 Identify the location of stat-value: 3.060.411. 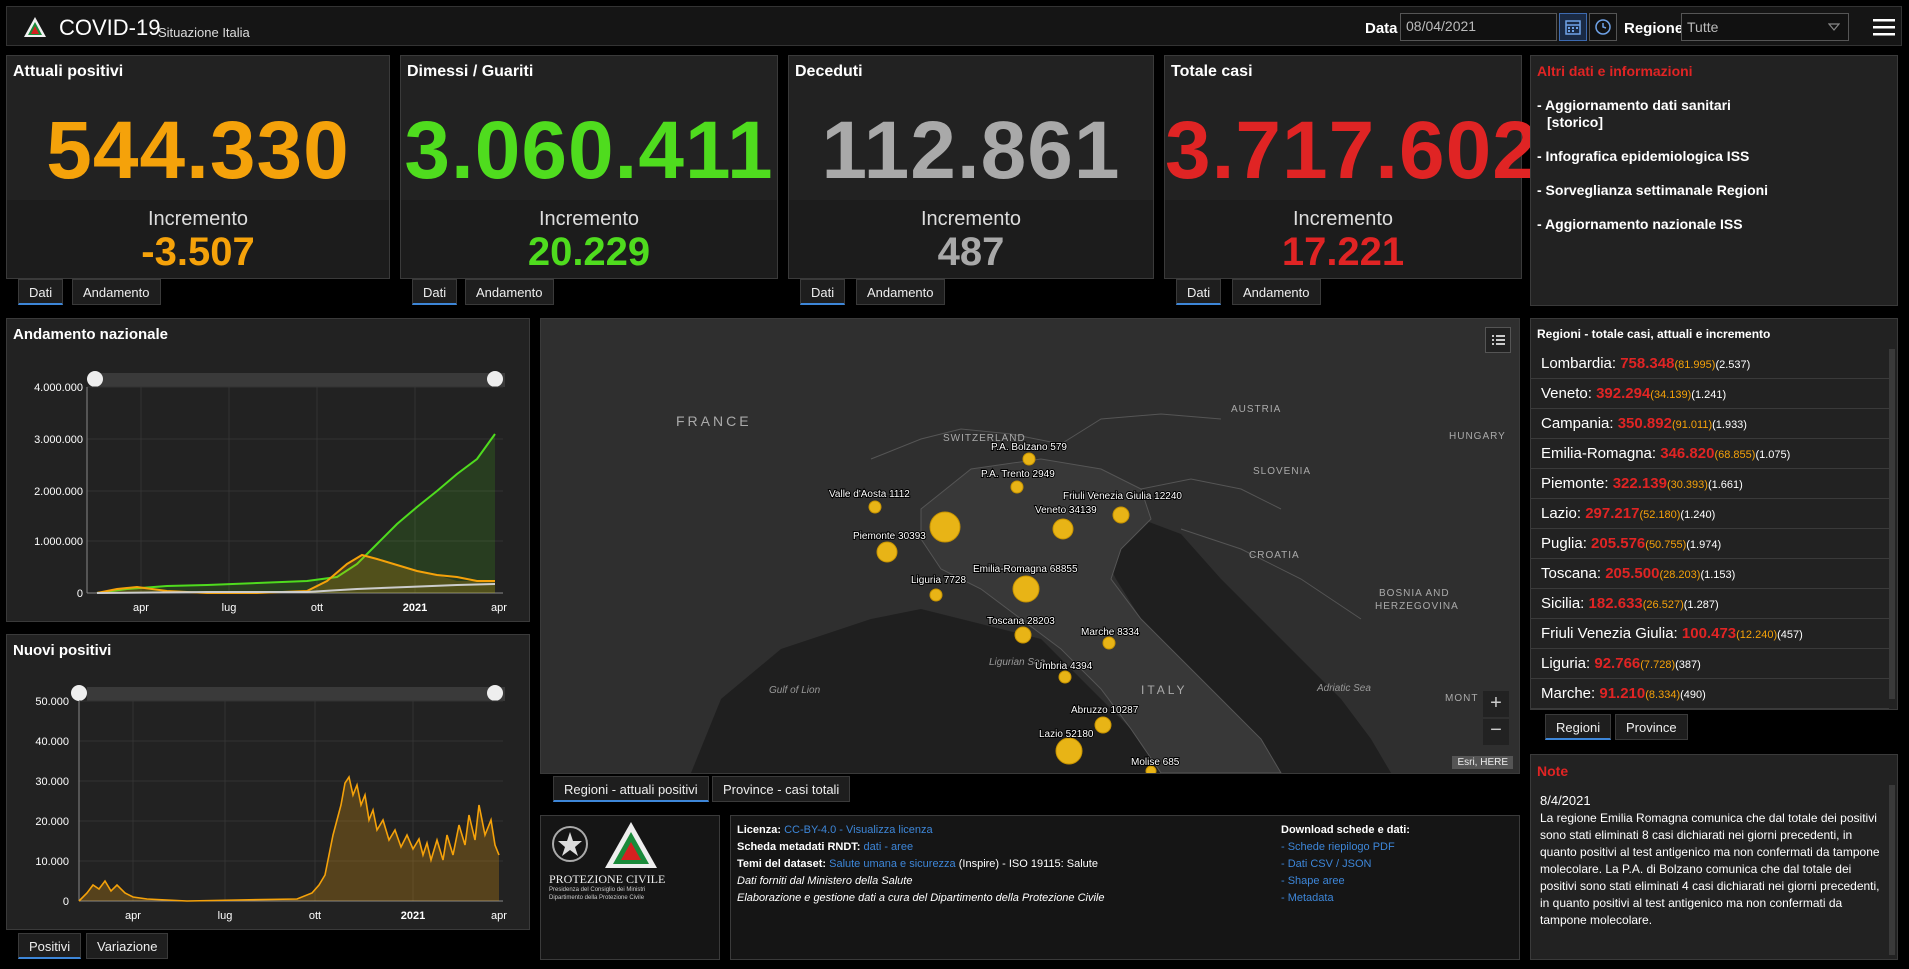
(589, 150).